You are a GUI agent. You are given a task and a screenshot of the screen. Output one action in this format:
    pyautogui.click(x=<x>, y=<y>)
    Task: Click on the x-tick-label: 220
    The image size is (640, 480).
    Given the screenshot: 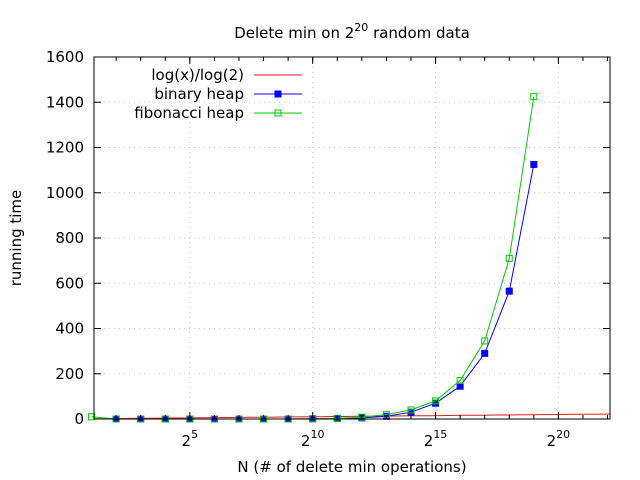 What is the action you would take?
    pyautogui.click(x=559, y=439)
    